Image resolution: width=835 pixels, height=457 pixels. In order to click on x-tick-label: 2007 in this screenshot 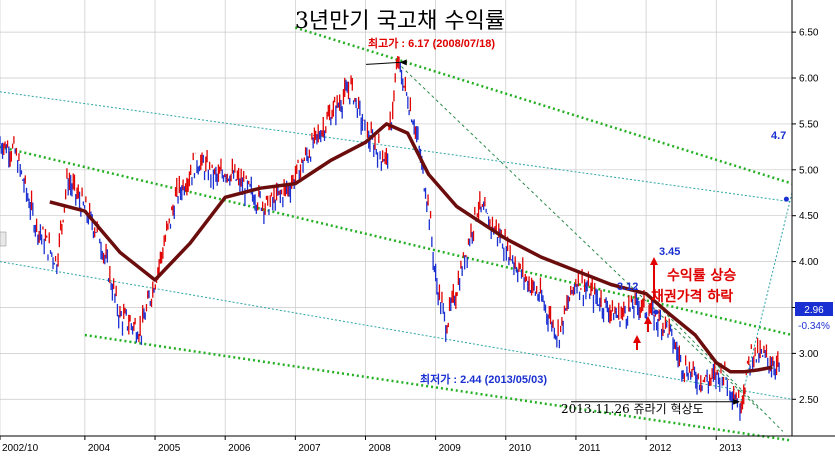, I will do `click(309, 448)`.